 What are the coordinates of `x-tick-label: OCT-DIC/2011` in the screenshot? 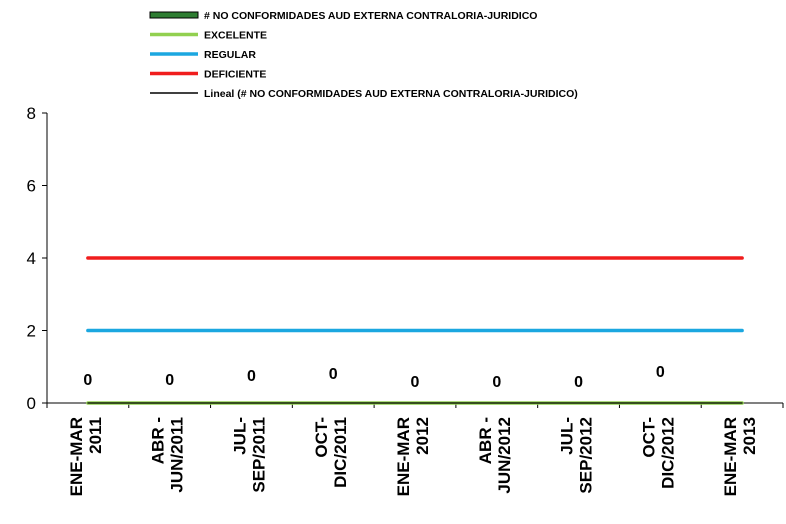 It's located at (331, 452).